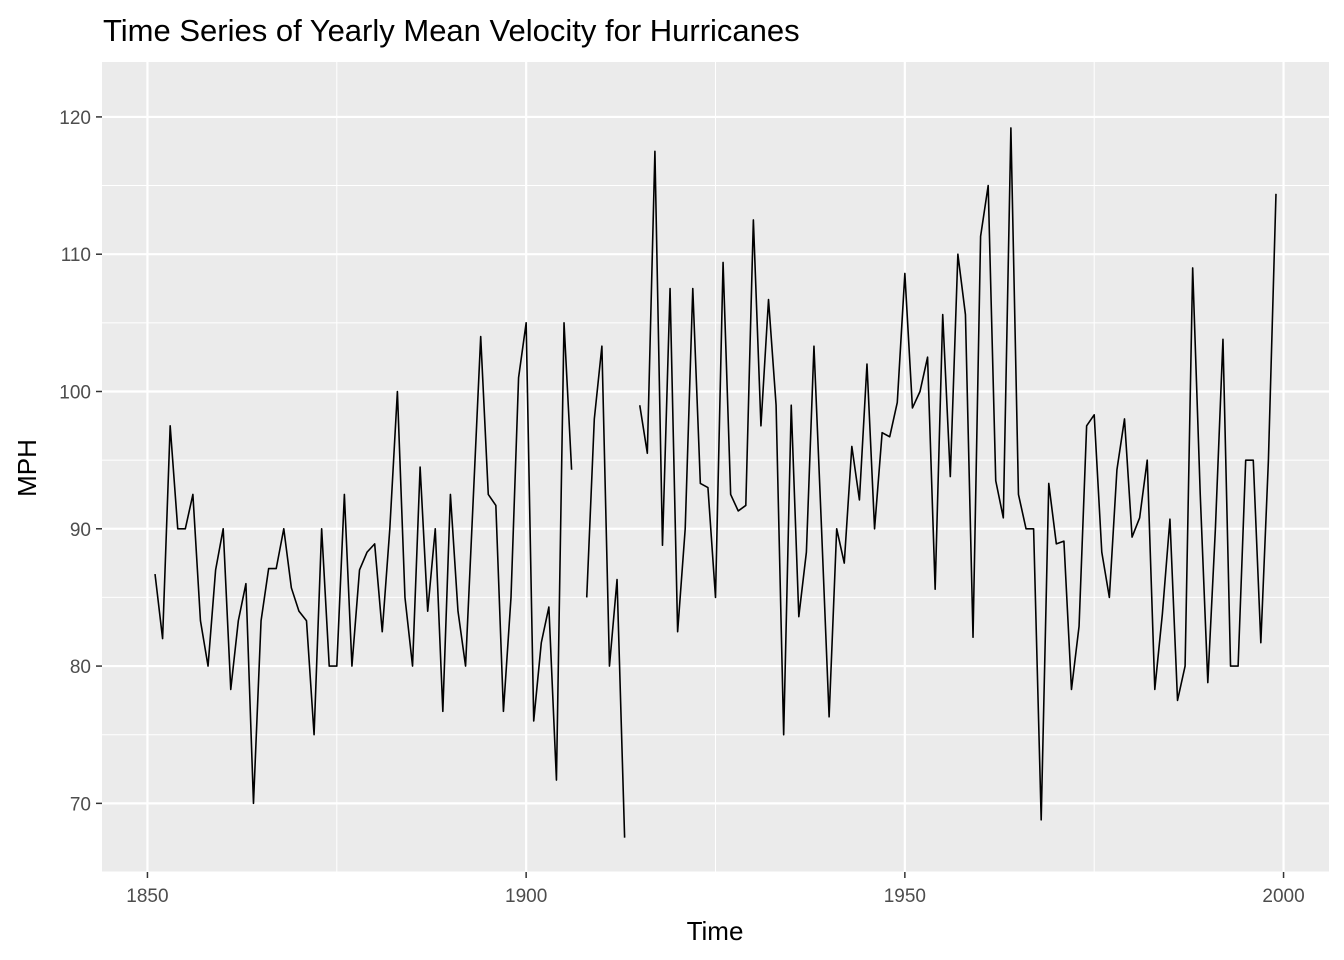 This screenshot has width=1344, height=960. I want to click on y-tick-label: 100, so click(75, 392).